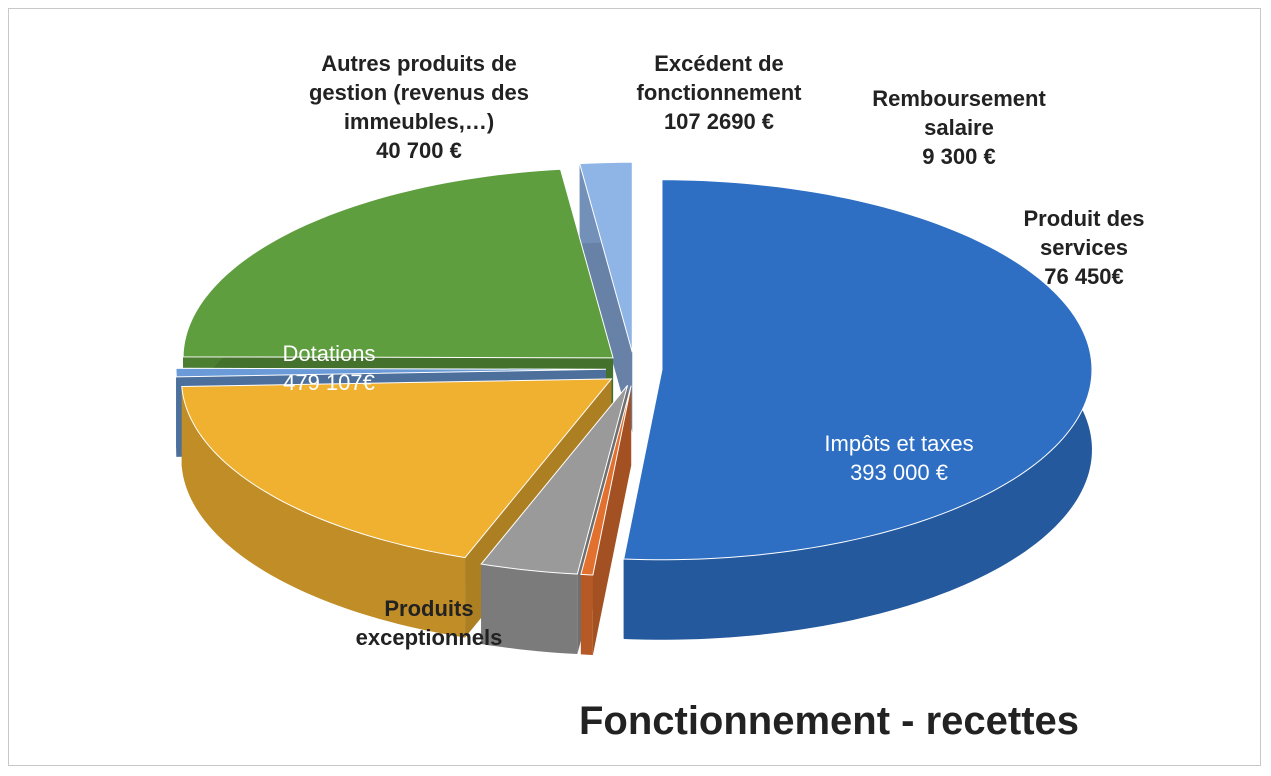 The image size is (1271, 776). What do you see at coordinates (899, 472) in the screenshot?
I see `value-label: 393 000 €` at bounding box center [899, 472].